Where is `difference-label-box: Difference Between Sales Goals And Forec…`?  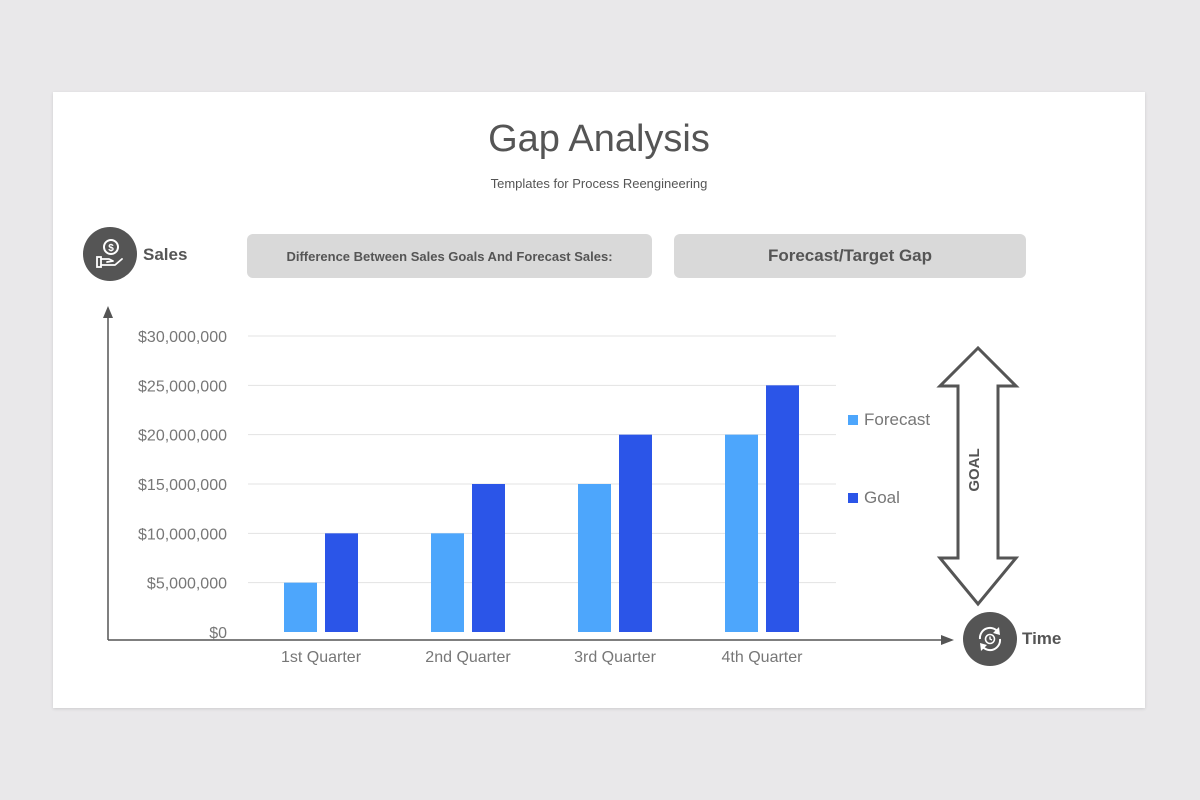
difference-label-box: Difference Between Sales Goals And Forec… is located at coordinates (449, 256).